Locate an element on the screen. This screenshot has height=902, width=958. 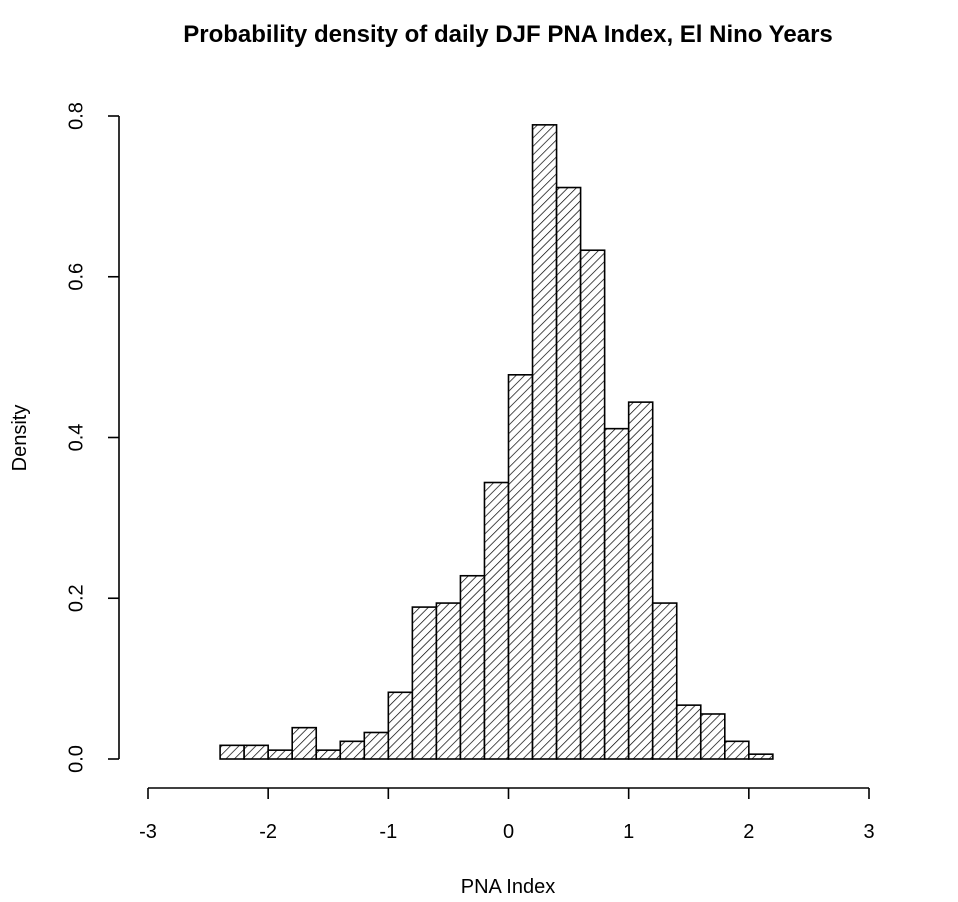
x-tick-label: 2 is located at coordinates (748, 832).